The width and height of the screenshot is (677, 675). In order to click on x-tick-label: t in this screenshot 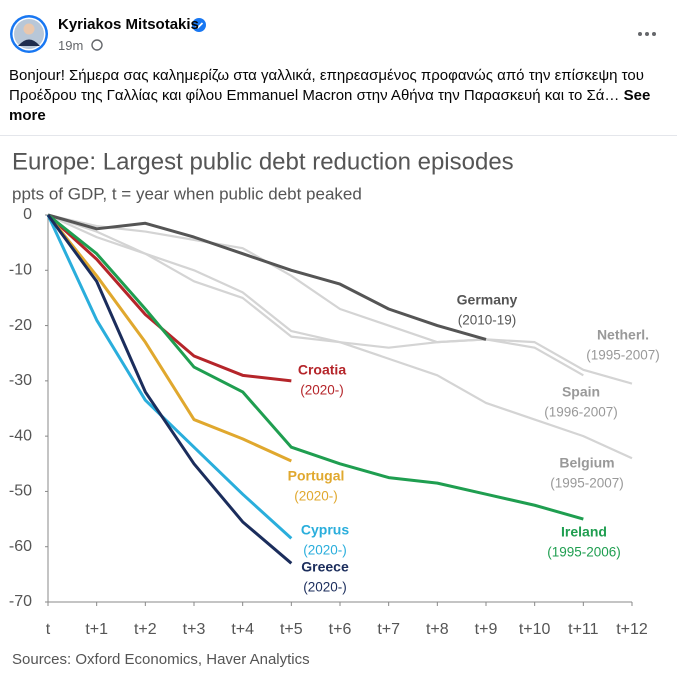, I will do `click(48, 629)`.